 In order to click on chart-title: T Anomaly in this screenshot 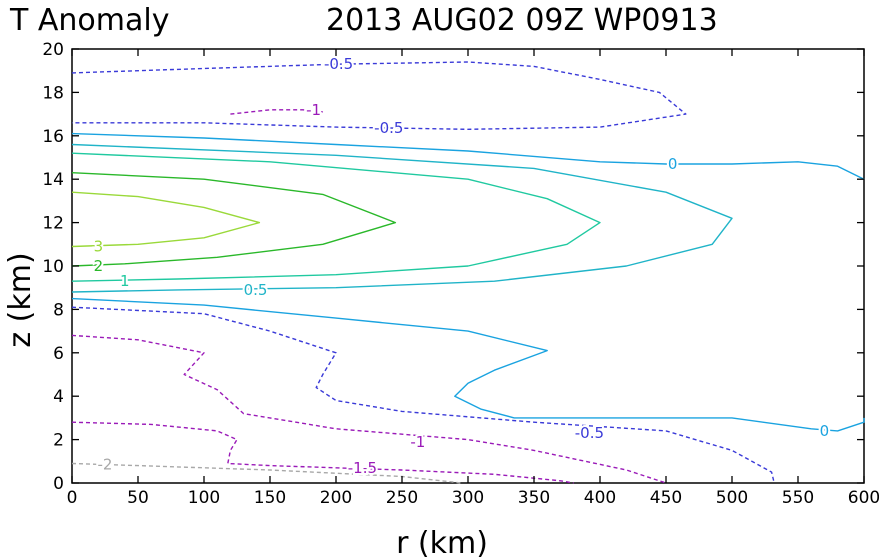, I will do `click(89, 20)`.